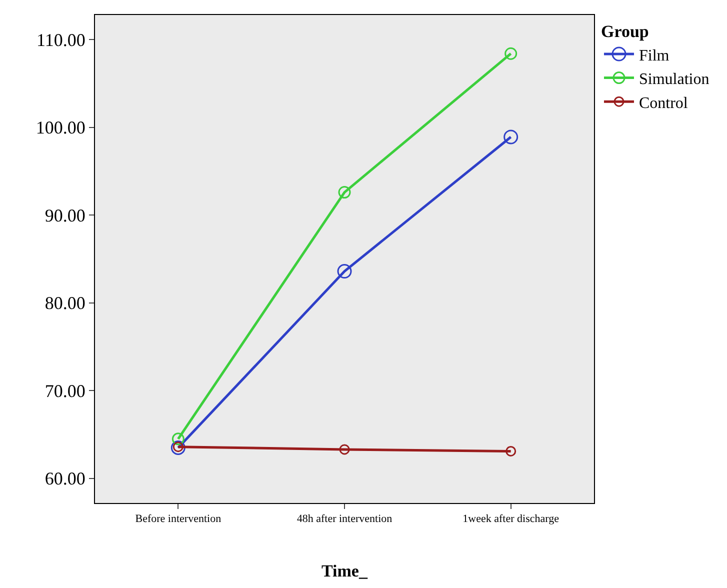 This screenshot has width=727, height=588. Describe the element at coordinates (345, 571) in the screenshot. I see `x-axis-title: Time_` at that location.